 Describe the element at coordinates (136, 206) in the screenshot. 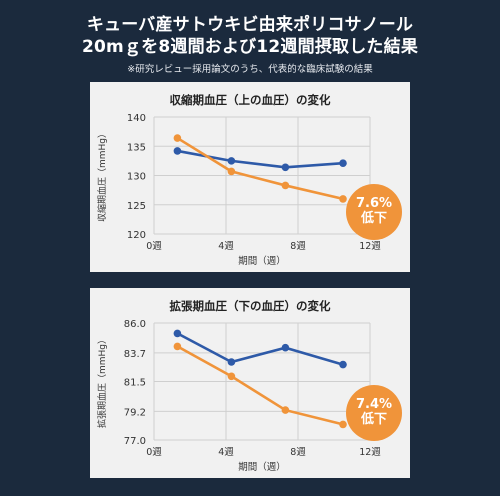

I see `y-tick-label: 125` at that location.